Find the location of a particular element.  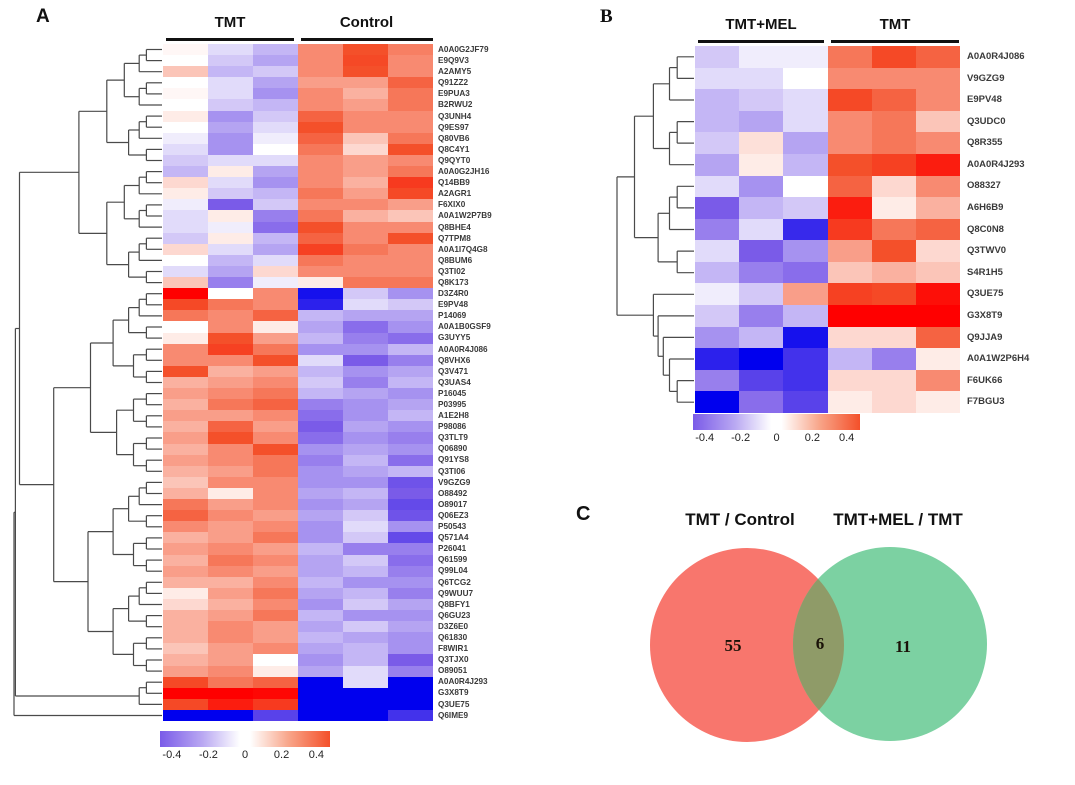

row-label: Q7TPM8 is located at coordinates (454, 238).